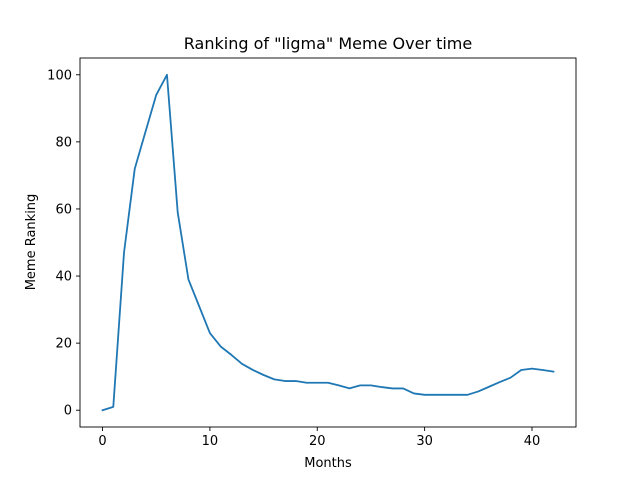 The image size is (640, 480). I want to click on x-tick-label-40: 40, so click(532, 441).